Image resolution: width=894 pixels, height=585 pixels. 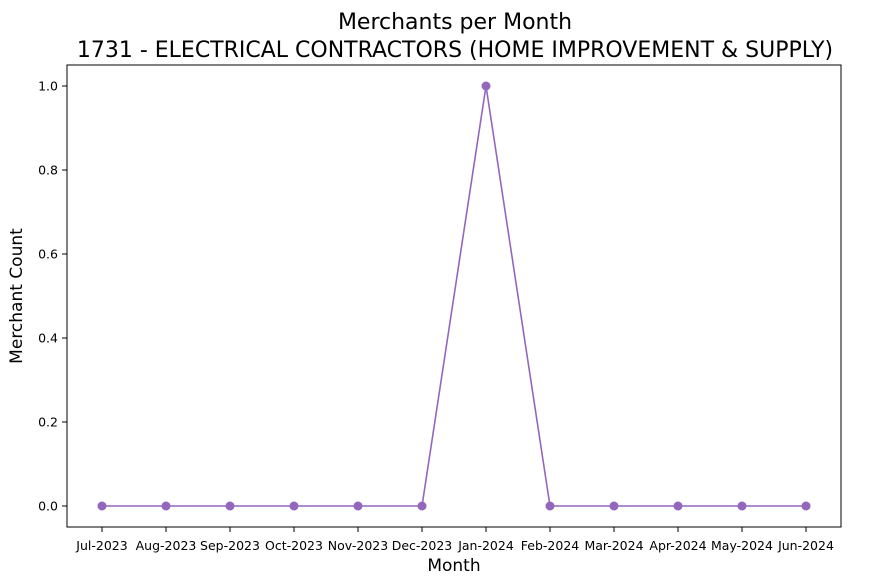 What do you see at coordinates (294, 545) in the screenshot?
I see `x-tick-label: Oct-2023` at bounding box center [294, 545].